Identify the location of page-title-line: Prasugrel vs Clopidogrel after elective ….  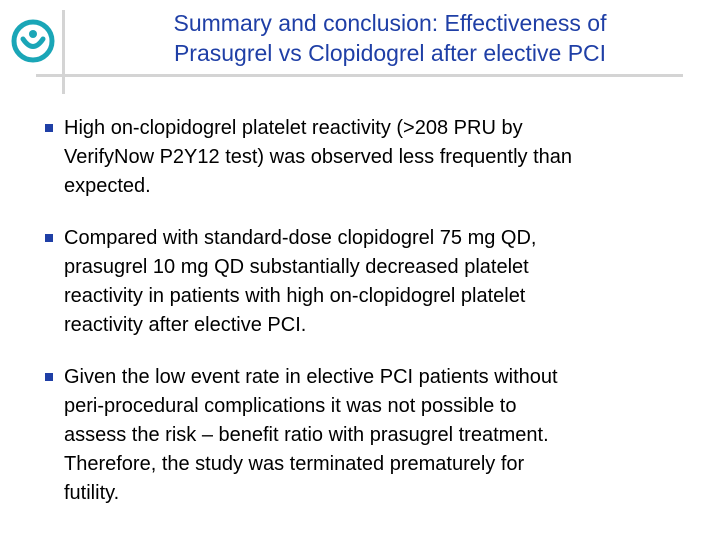
(390, 53).